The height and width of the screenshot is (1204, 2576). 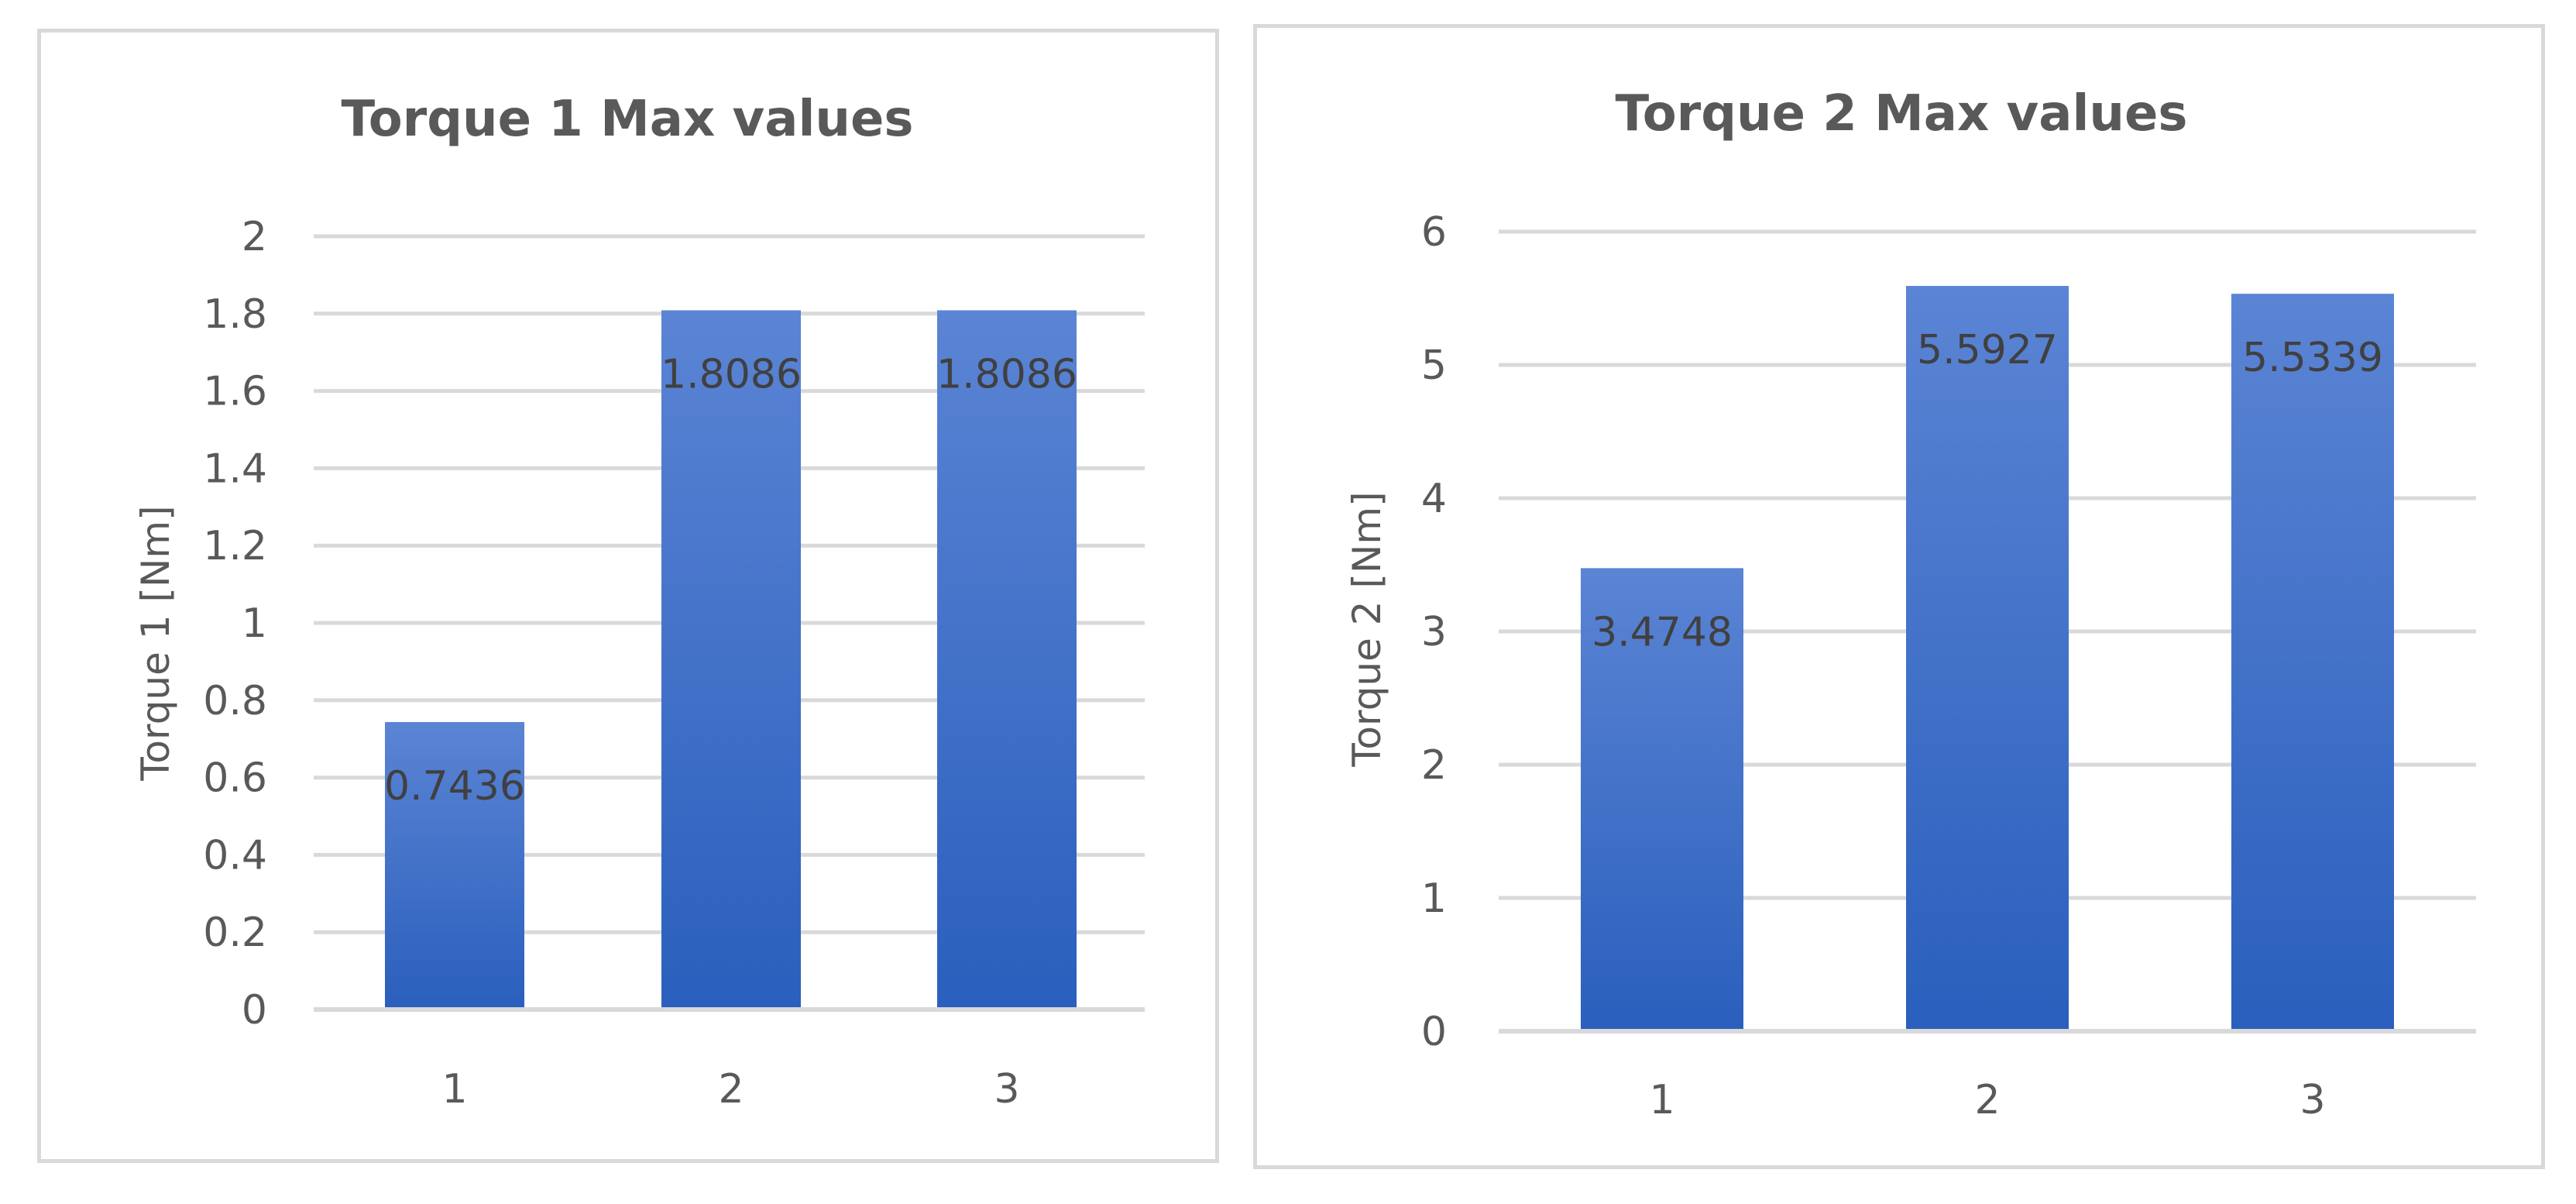 I want to click on chart-1-y-tick-label: 2, so click(x=254, y=237).